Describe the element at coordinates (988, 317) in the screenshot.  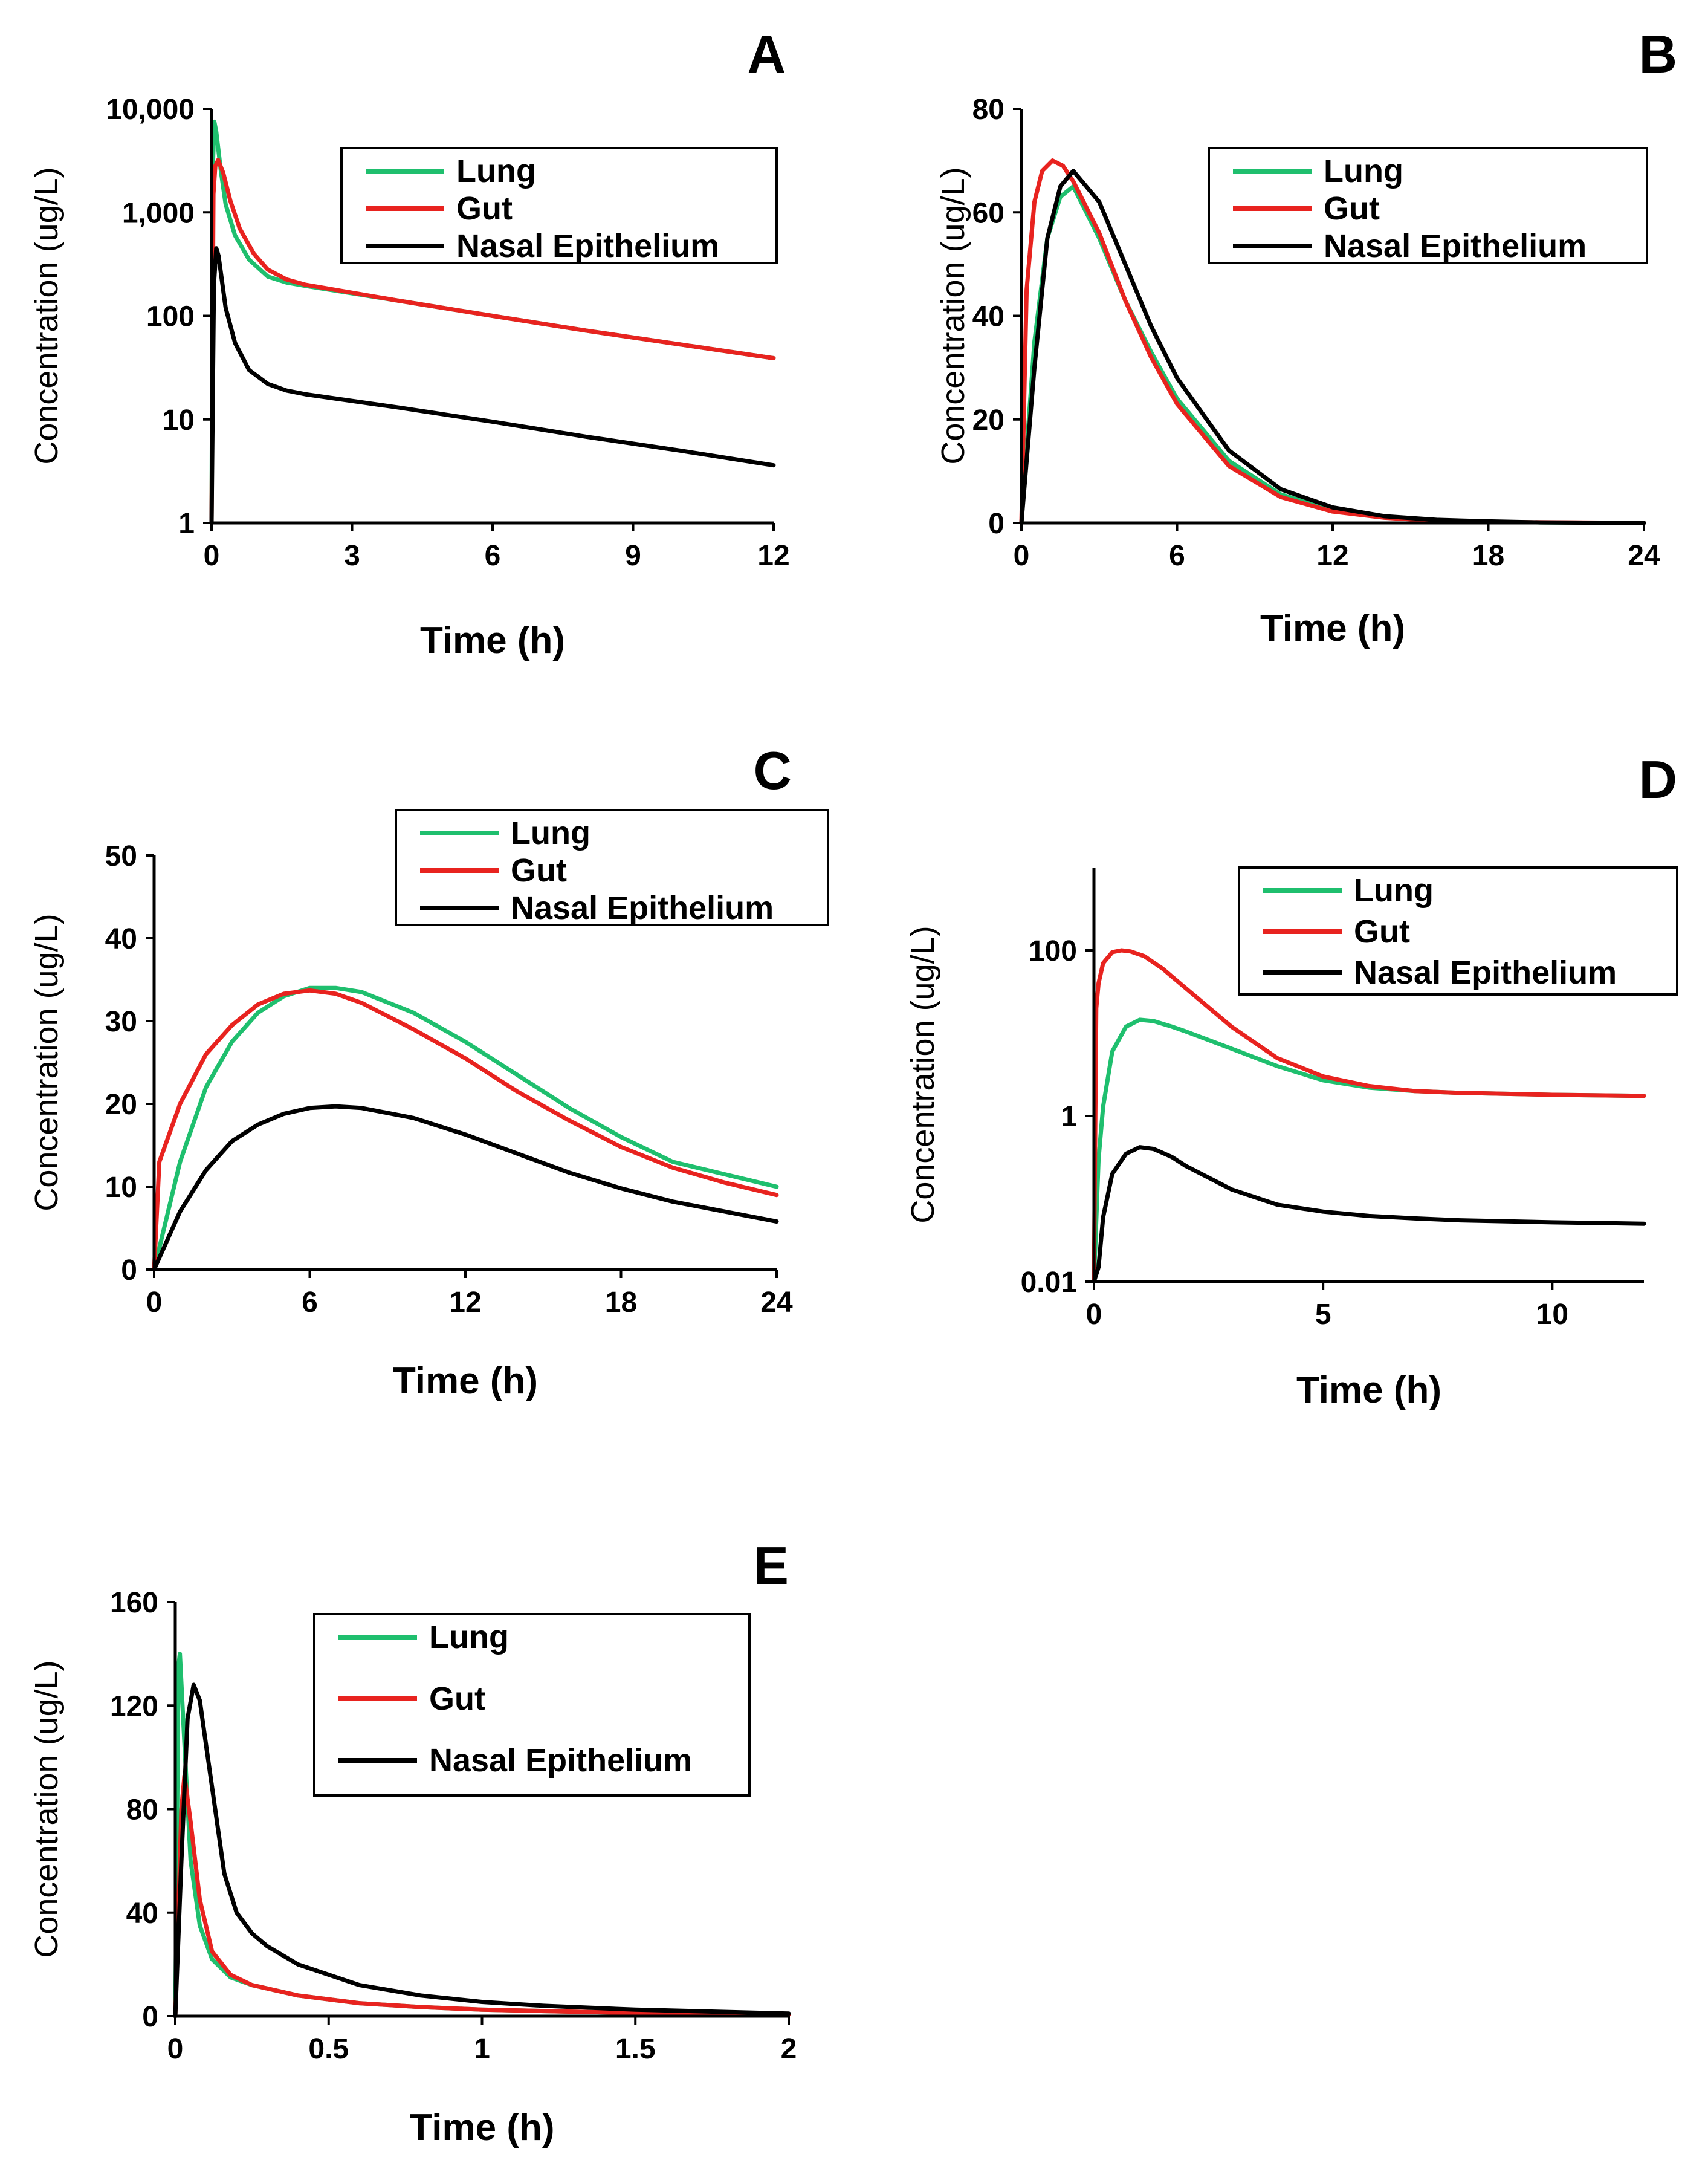
I see `panel-b-y-tick-label: 40` at that location.